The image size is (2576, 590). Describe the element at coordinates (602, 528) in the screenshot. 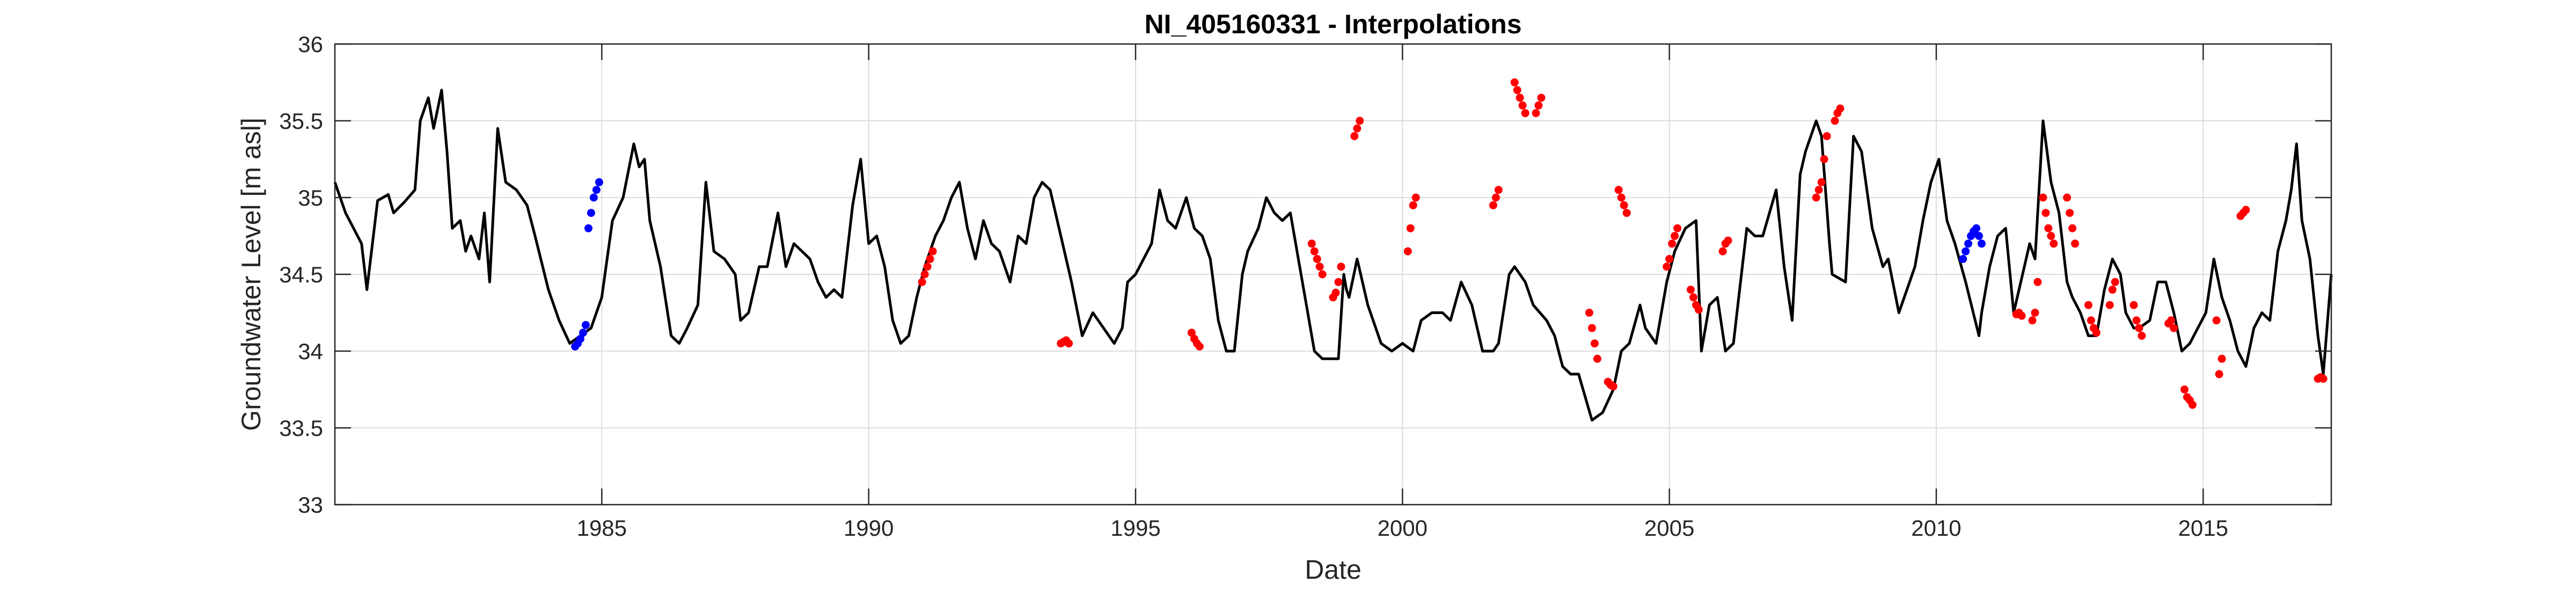

I see `x-tick-label: 1985` at that location.